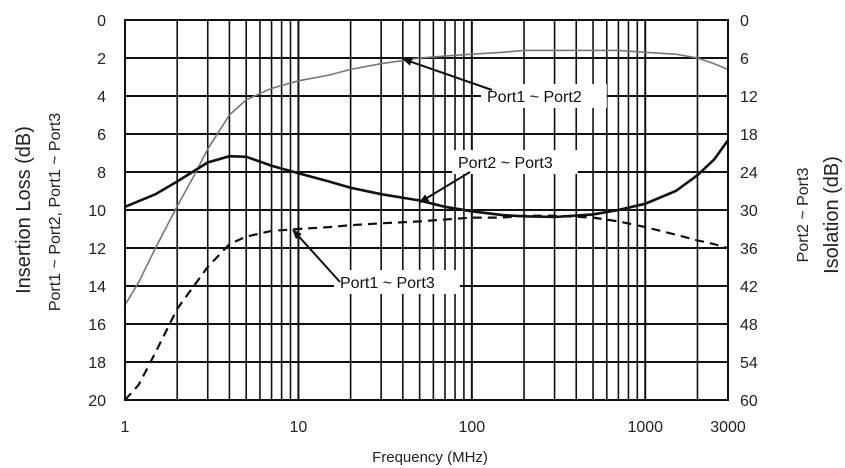 This screenshot has width=845, height=468. I want to click on x-tick-label: 3000, so click(728, 427).